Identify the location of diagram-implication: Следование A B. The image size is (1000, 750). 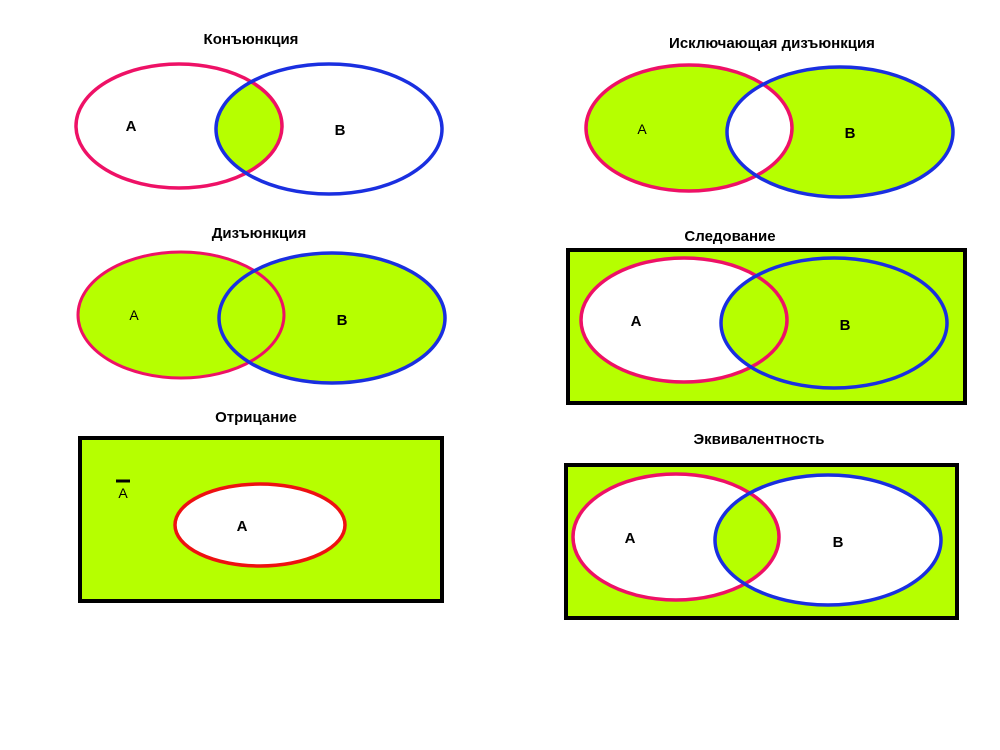
(766, 316).